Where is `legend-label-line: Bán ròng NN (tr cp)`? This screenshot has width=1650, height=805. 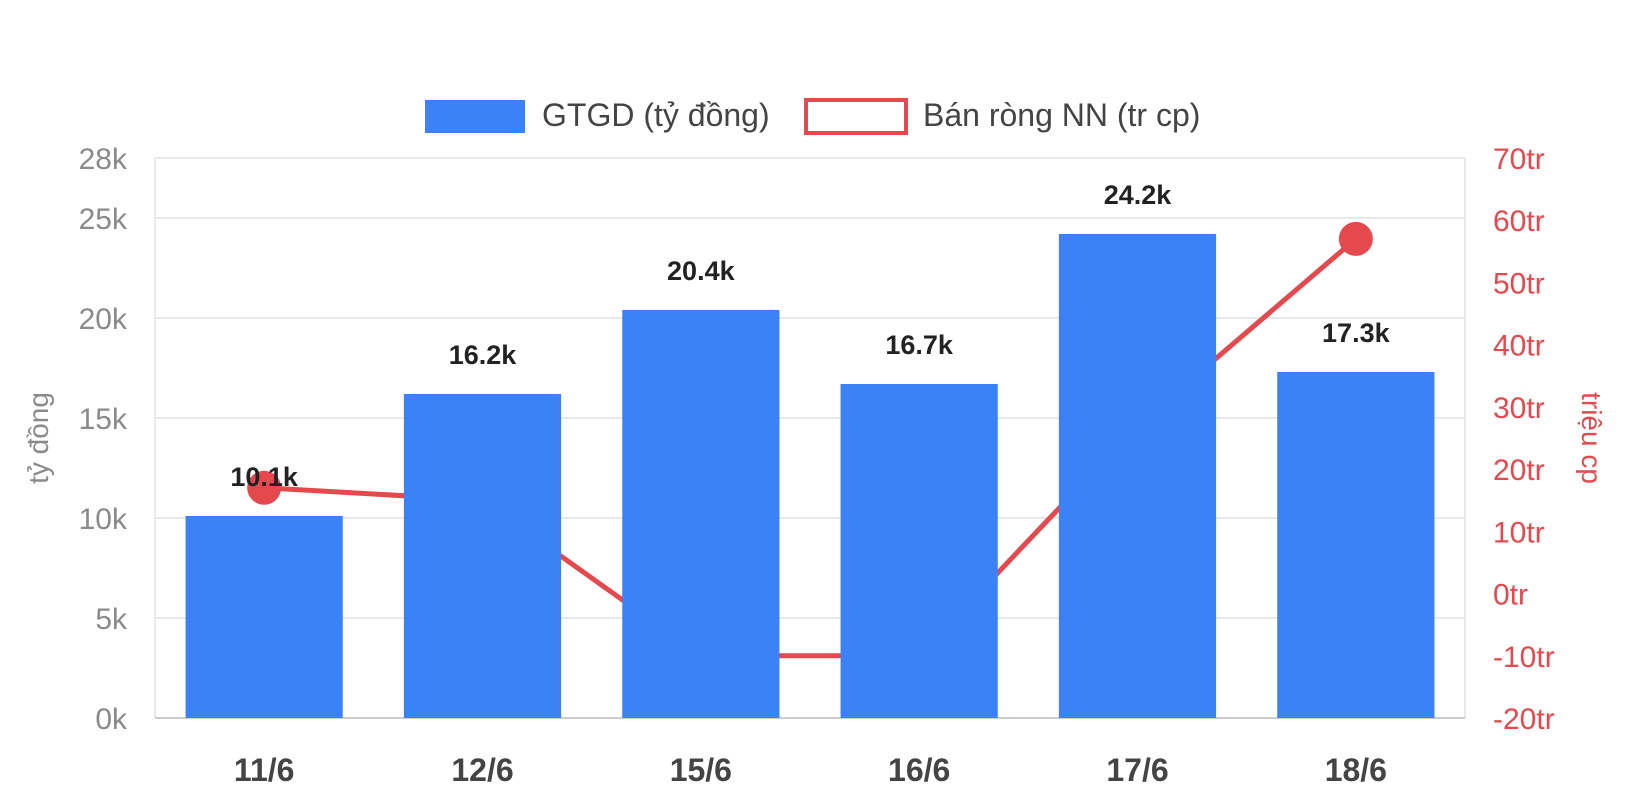 legend-label-line: Bán ròng NN (tr cp) is located at coordinates (1061, 115).